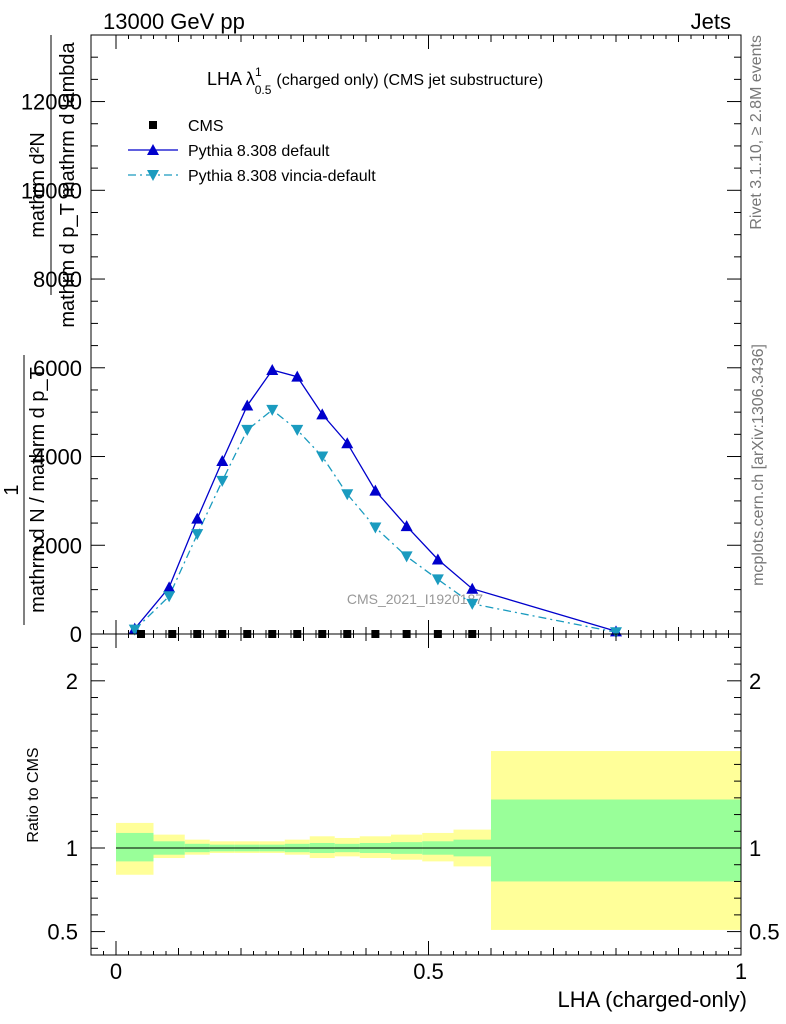 This screenshot has height=1024, width=786. What do you see at coordinates (764, 932) in the screenshot?
I see `ratio-y-tick-label-right: 0.5` at bounding box center [764, 932].